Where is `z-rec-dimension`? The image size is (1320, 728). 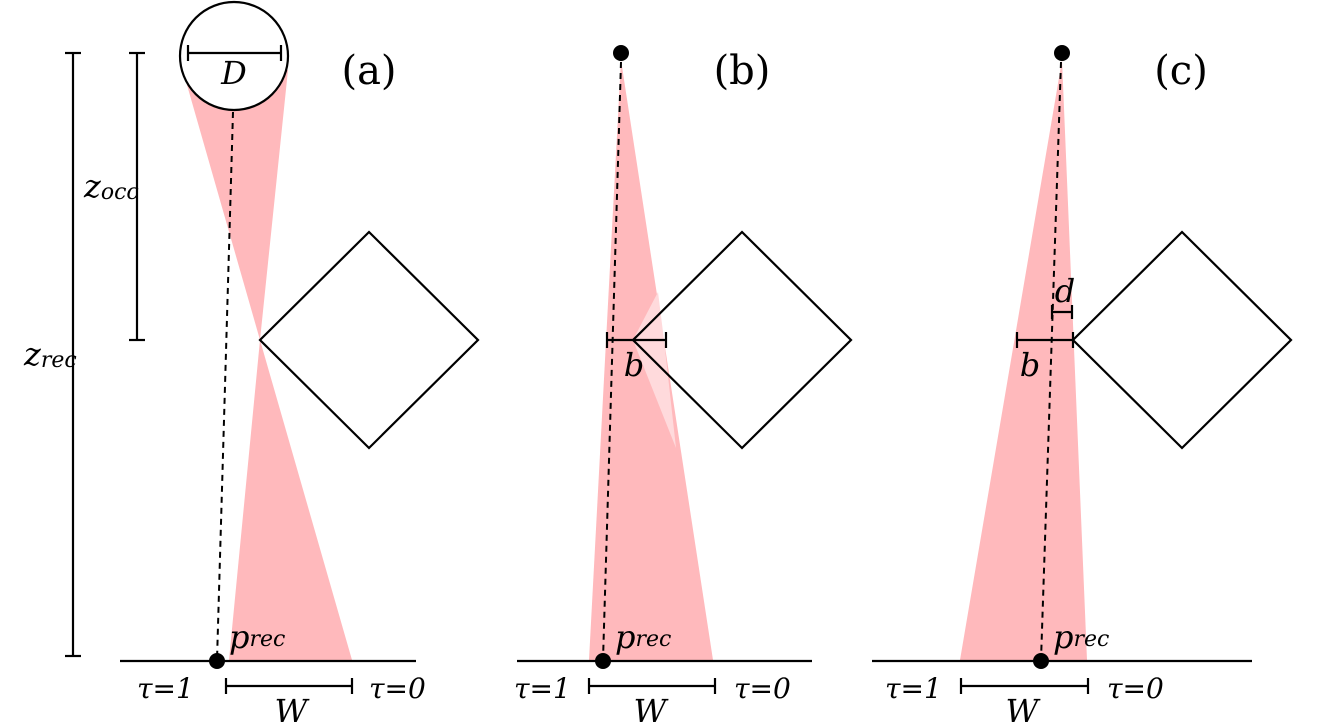
z-rec-dimension is located at coordinates (73, 354).